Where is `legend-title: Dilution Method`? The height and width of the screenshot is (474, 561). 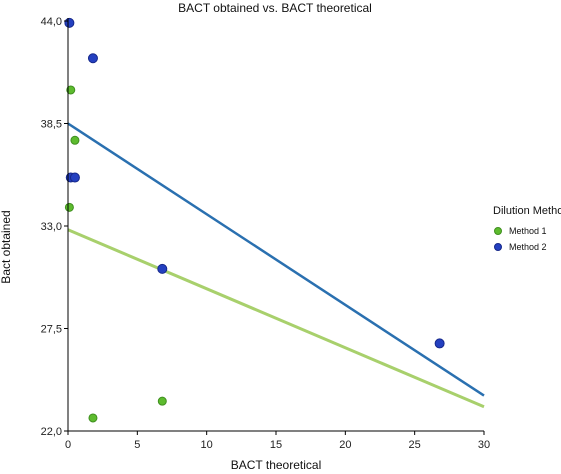
legend-title: Dilution Method is located at coordinates (527, 211).